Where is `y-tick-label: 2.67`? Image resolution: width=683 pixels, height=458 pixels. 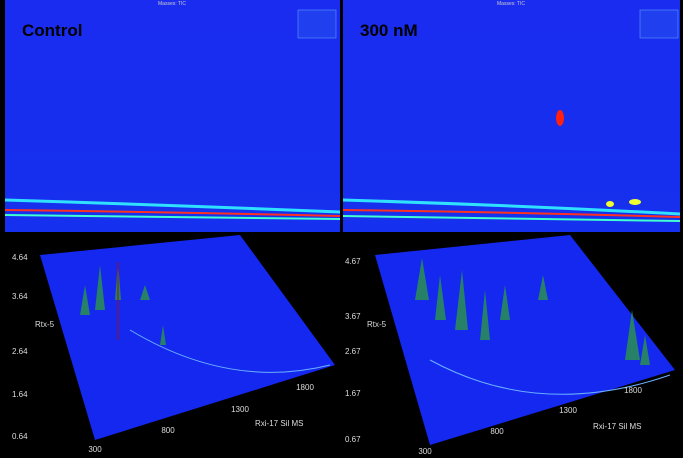 y-tick-label: 2.67 is located at coordinates (353, 351).